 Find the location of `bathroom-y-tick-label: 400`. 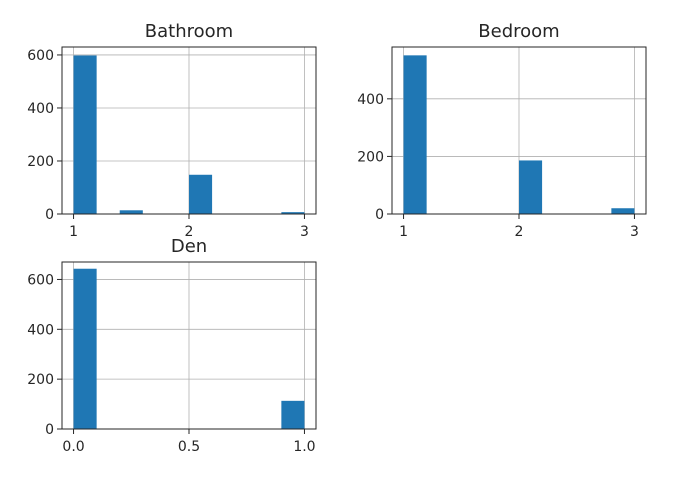

bathroom-y-tick-label: 400 is located at coordinates (40, 109).